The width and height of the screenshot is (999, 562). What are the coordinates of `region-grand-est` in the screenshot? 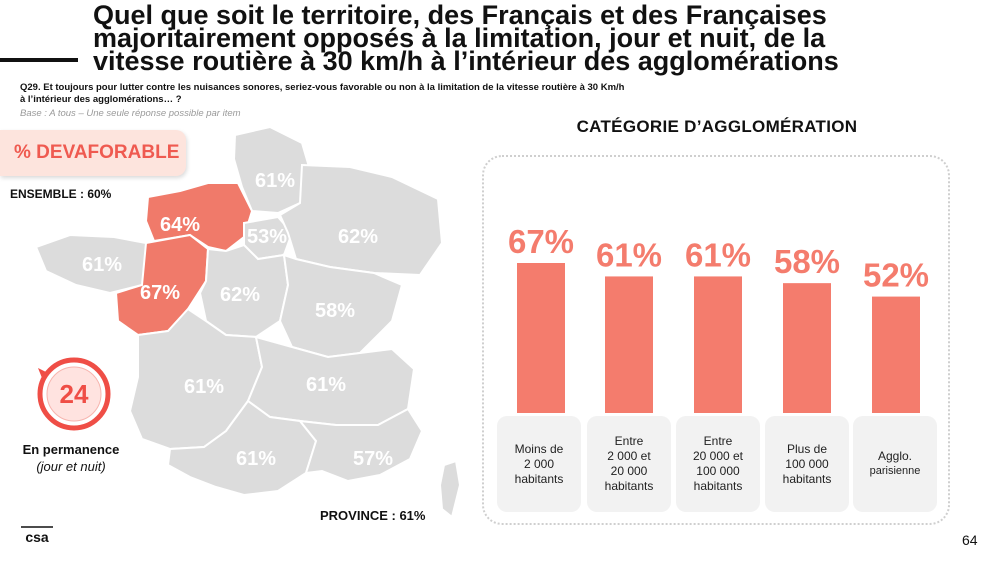 It's located at (361, 220).